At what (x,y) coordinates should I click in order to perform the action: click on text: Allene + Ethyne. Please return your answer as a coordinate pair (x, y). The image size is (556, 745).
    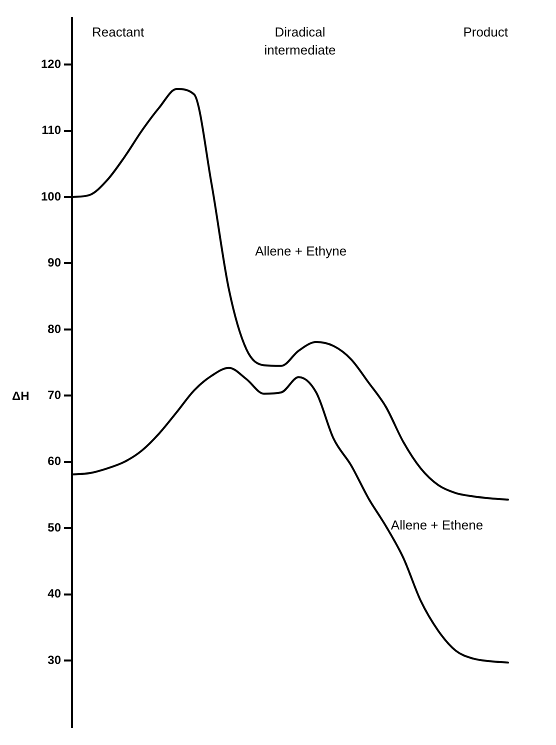
    Looking at the image, I should click on (301, 251).